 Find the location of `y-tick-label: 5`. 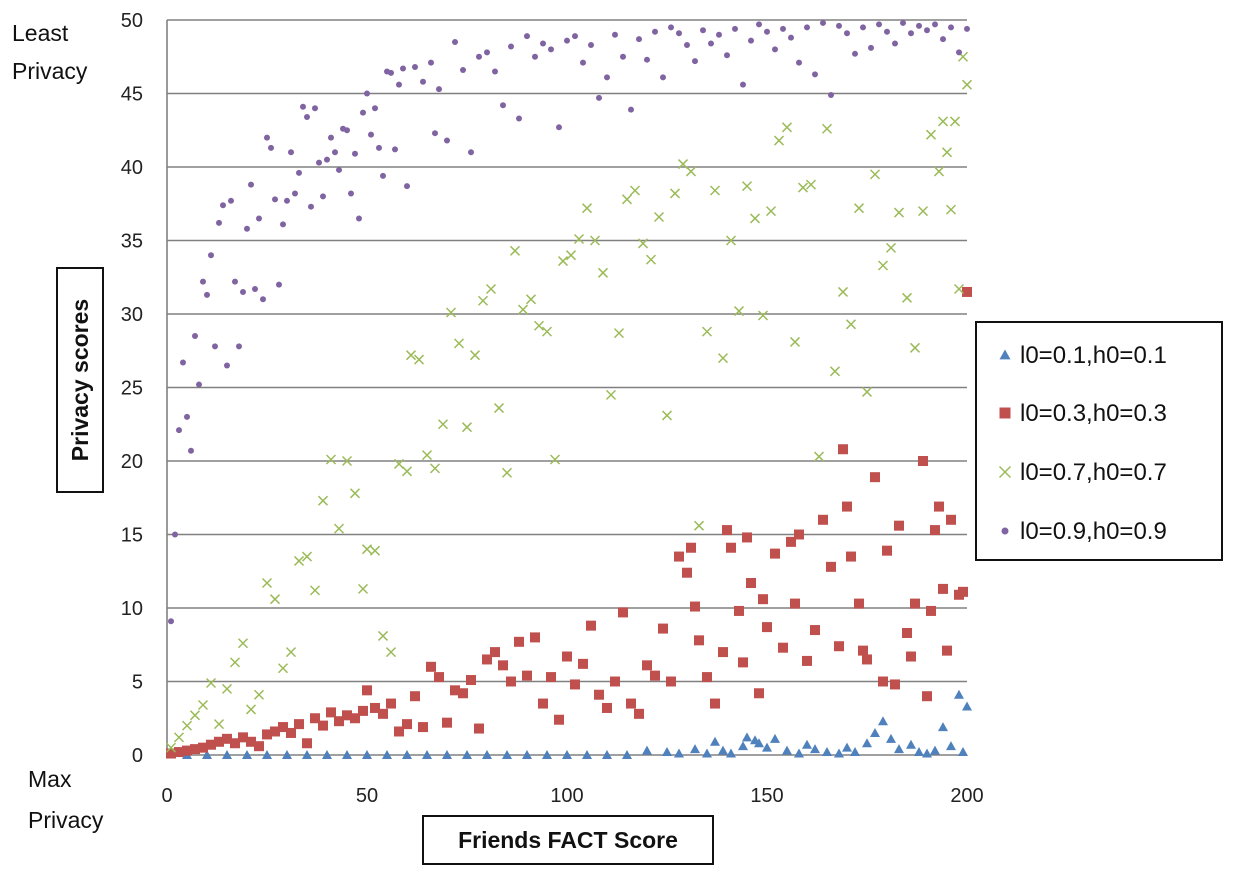

y-tick-label: 5 is located at coordinates (137, 683).